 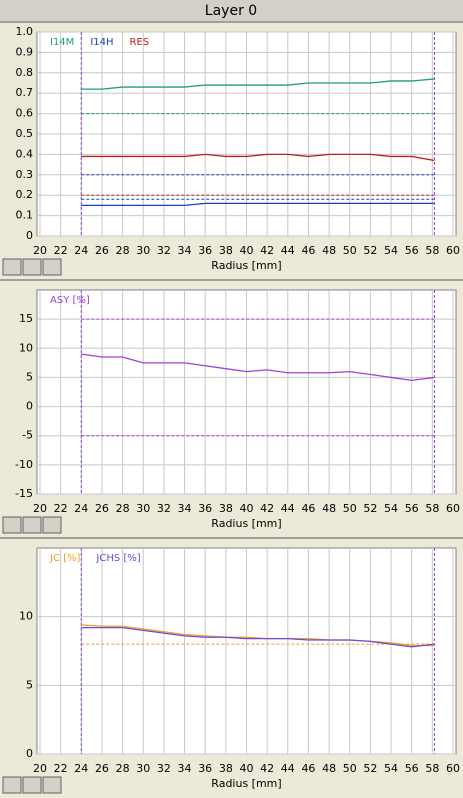 What do you see at coordinates (140, 42) in the screenshot?
I see `legend-entry: RES` at bounding box center [140, 42].